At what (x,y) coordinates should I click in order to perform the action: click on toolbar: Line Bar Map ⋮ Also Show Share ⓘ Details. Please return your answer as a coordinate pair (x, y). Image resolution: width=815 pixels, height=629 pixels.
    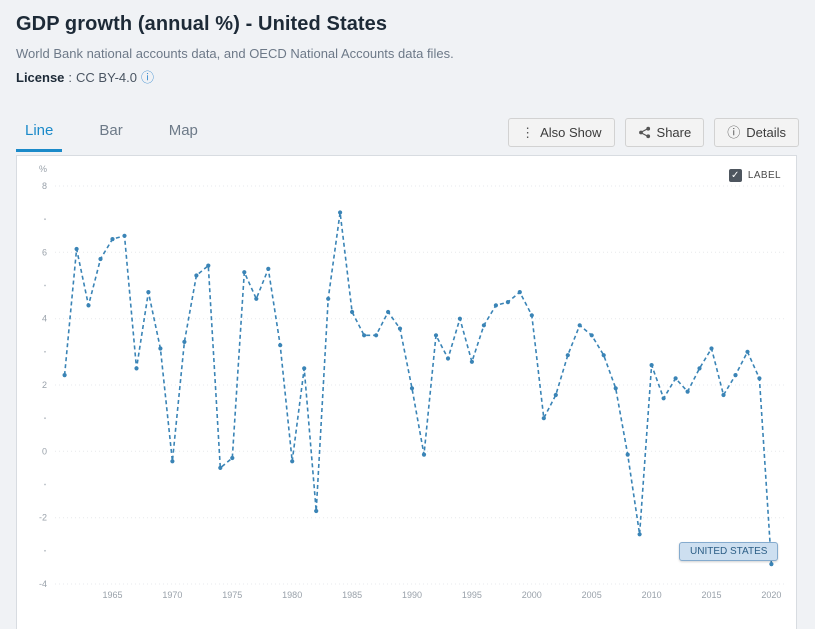
    Looking at the image, I should click on (407, 132).